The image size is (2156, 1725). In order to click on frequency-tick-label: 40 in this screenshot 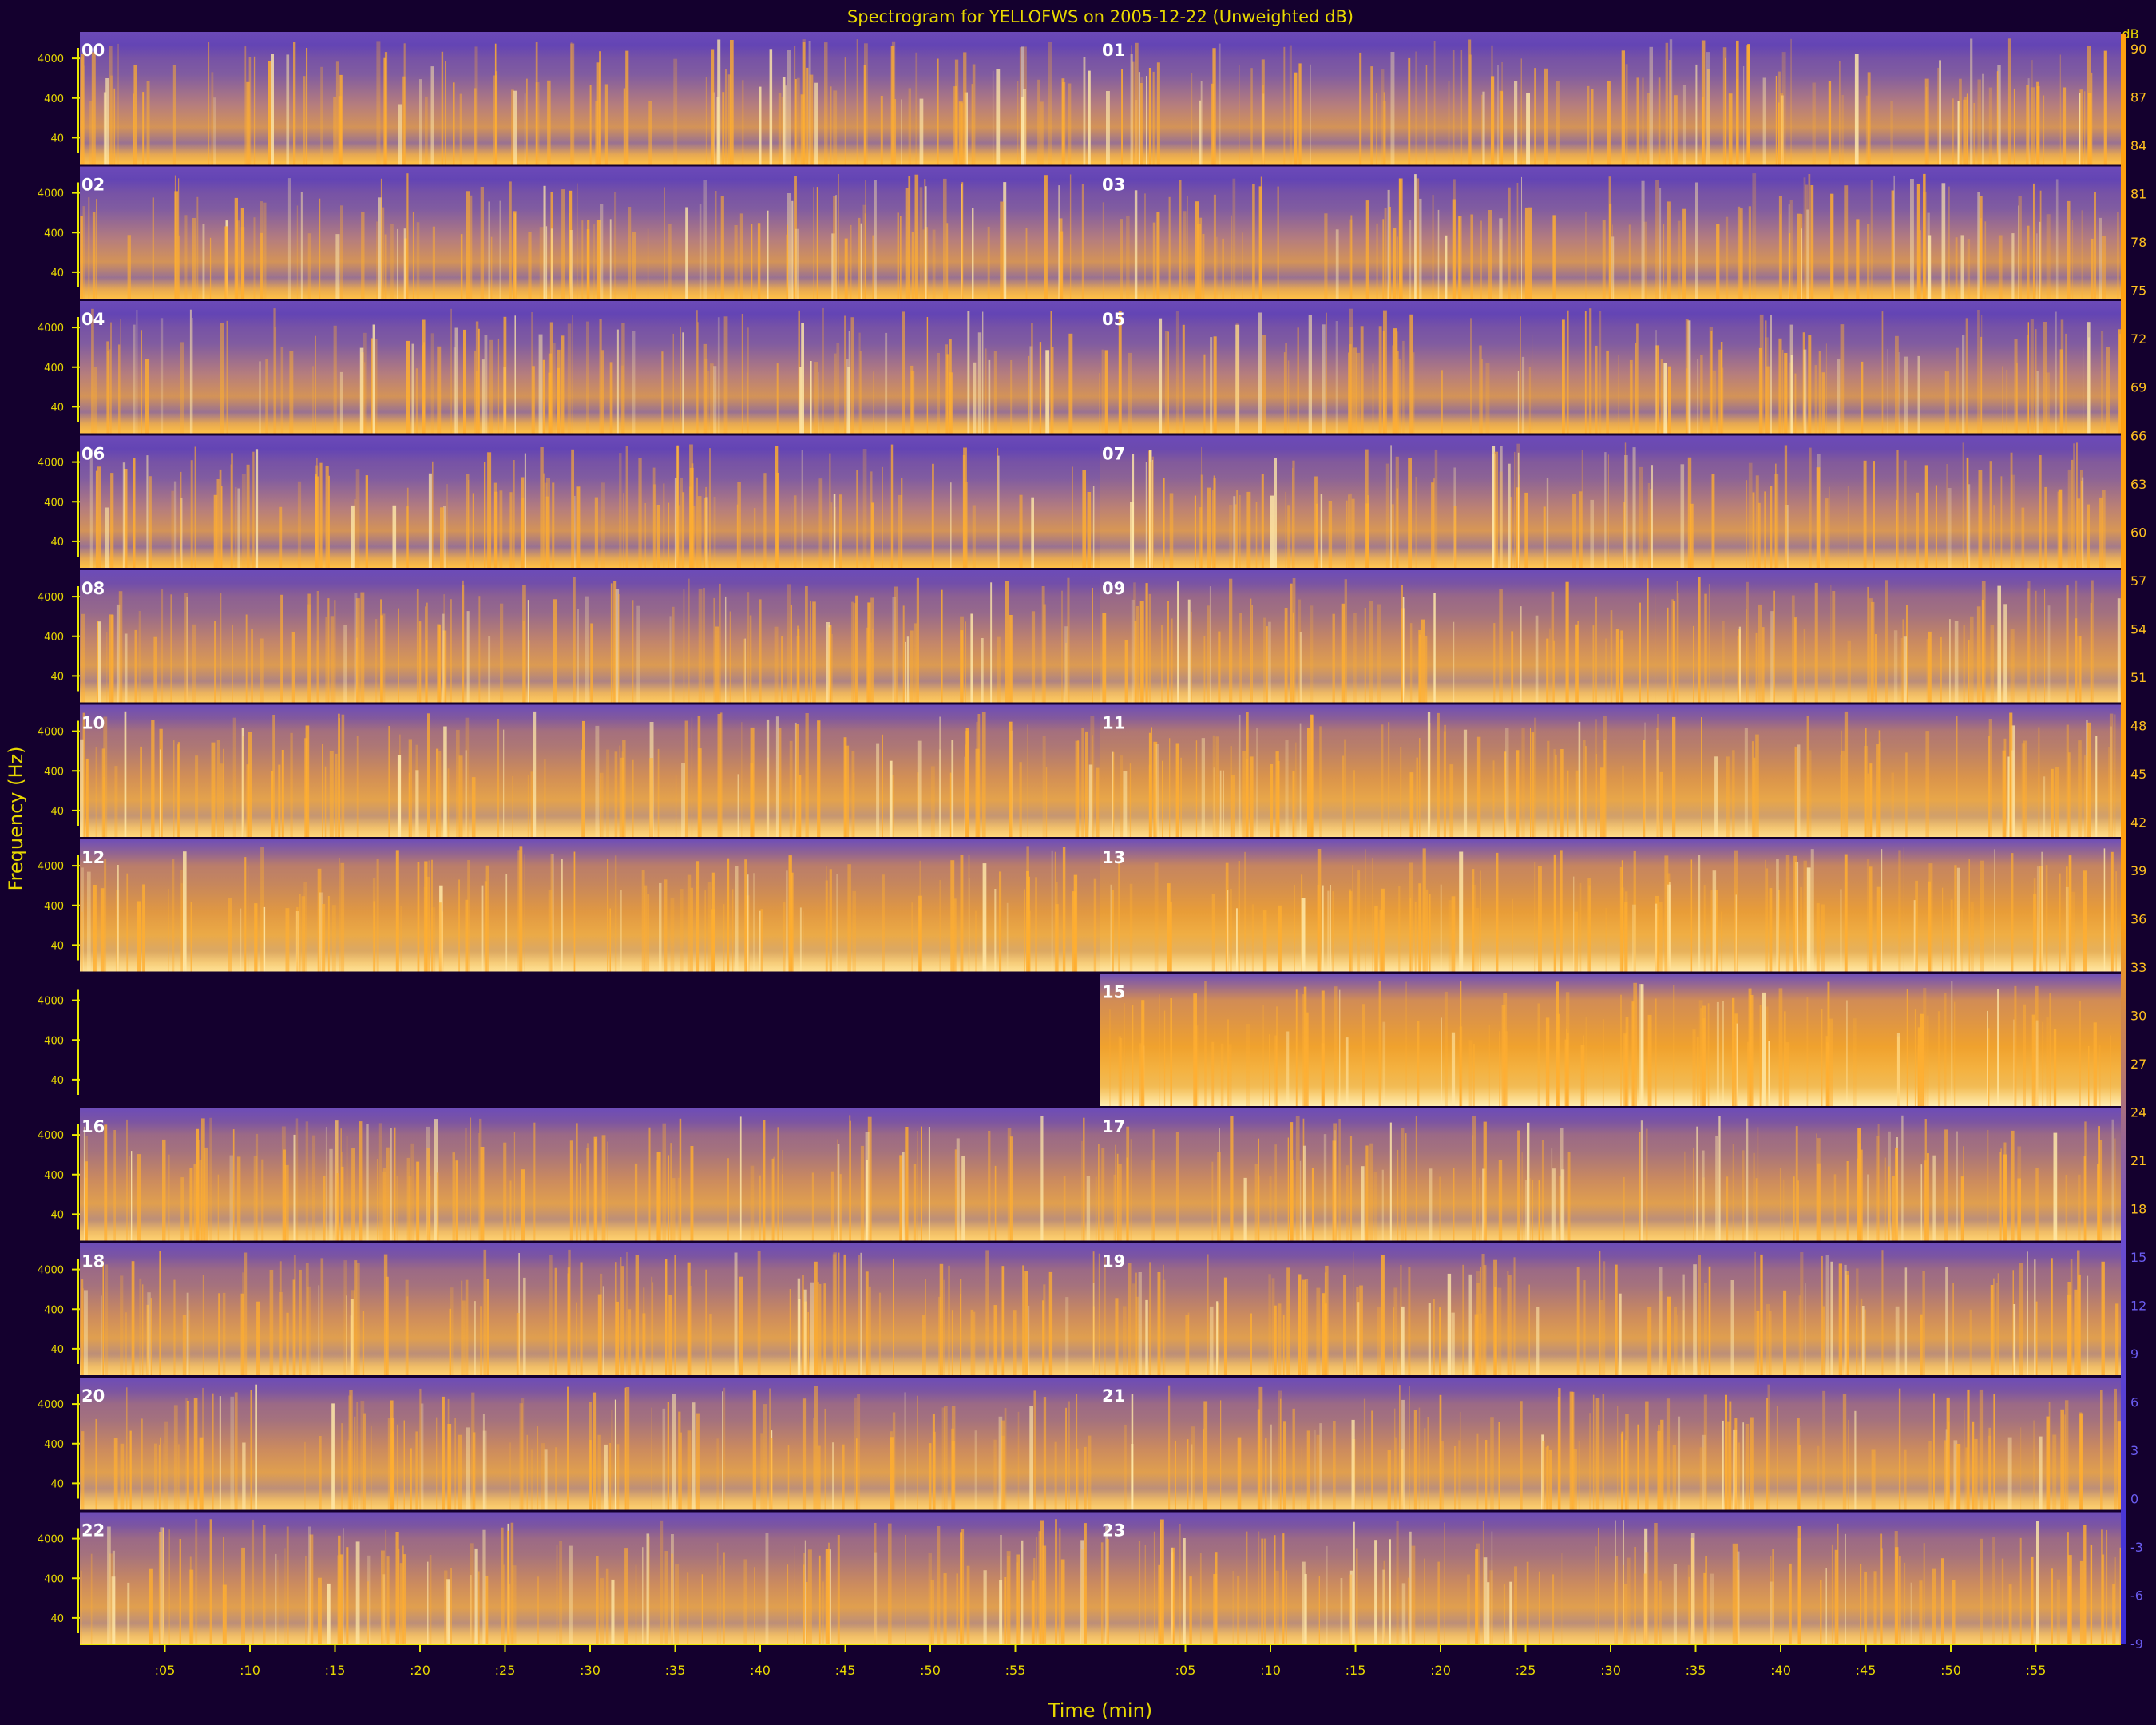, I will do `click(57, 1619)`.